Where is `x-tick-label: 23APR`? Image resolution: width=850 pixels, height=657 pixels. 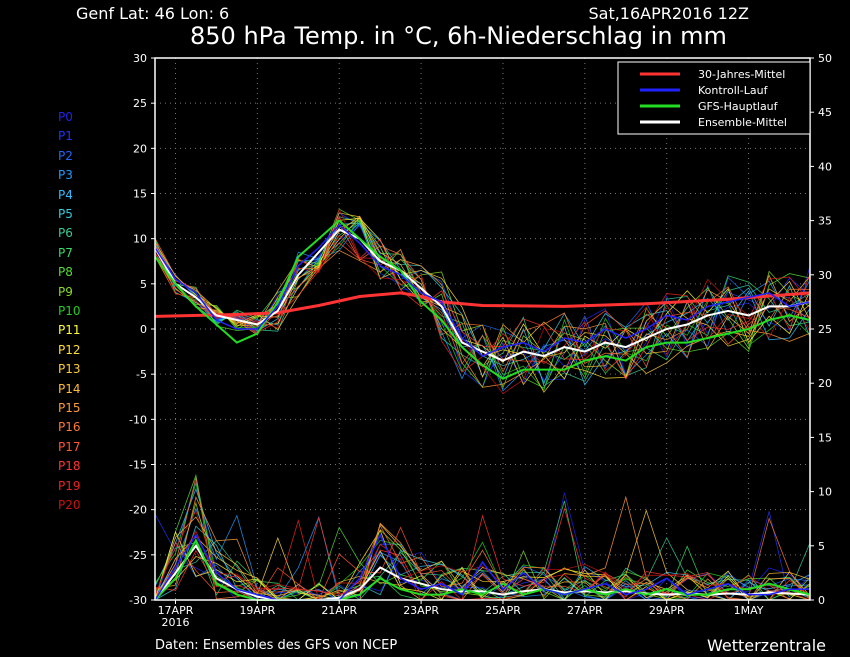
x-tick-label: 23APR is located at coordinates (421, 610).